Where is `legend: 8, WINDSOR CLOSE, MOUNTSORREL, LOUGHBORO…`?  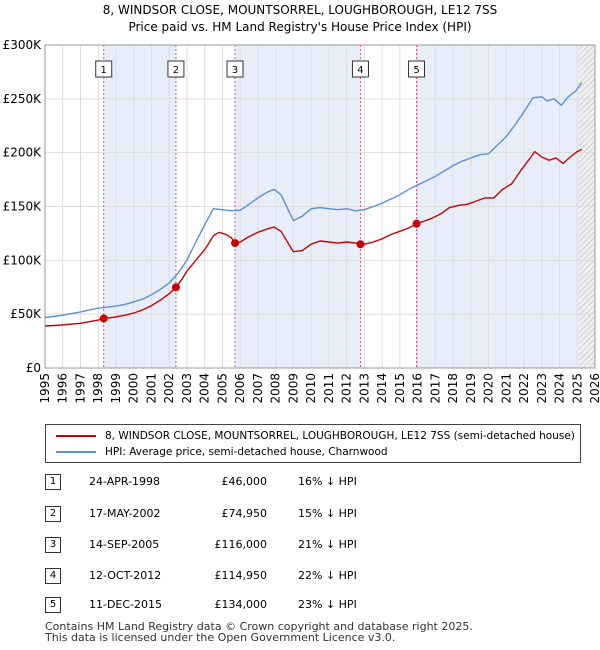
legend: 8, WINDSOR CLOSE, MOUNTSORREL, LOUGHBORO… is located at coordinates (313, 443).